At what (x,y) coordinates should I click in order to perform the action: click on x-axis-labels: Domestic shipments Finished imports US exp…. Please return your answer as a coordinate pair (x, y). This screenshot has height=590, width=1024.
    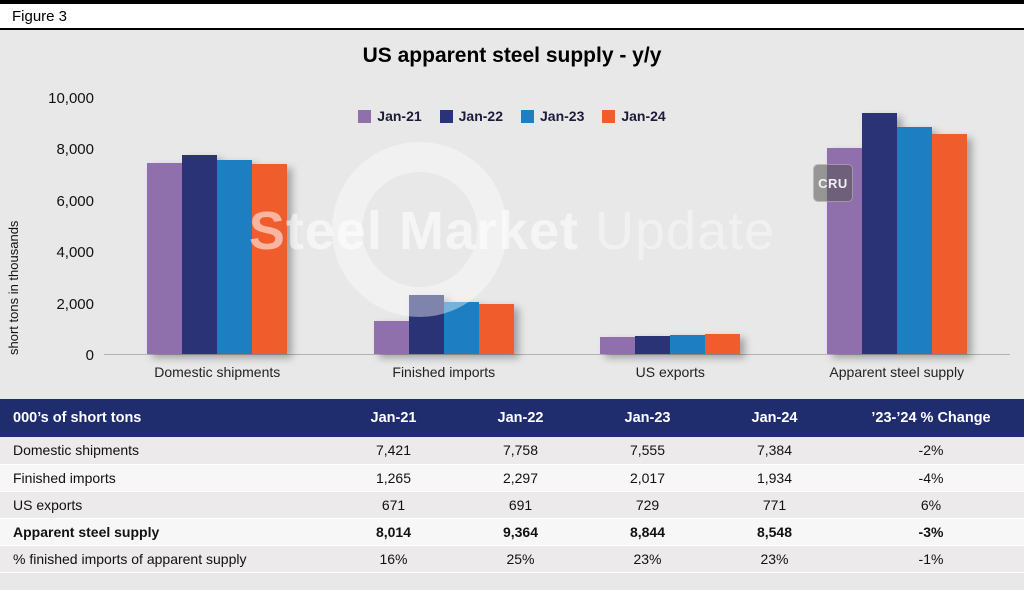
    Looking at the image, I should click on (557, 367).